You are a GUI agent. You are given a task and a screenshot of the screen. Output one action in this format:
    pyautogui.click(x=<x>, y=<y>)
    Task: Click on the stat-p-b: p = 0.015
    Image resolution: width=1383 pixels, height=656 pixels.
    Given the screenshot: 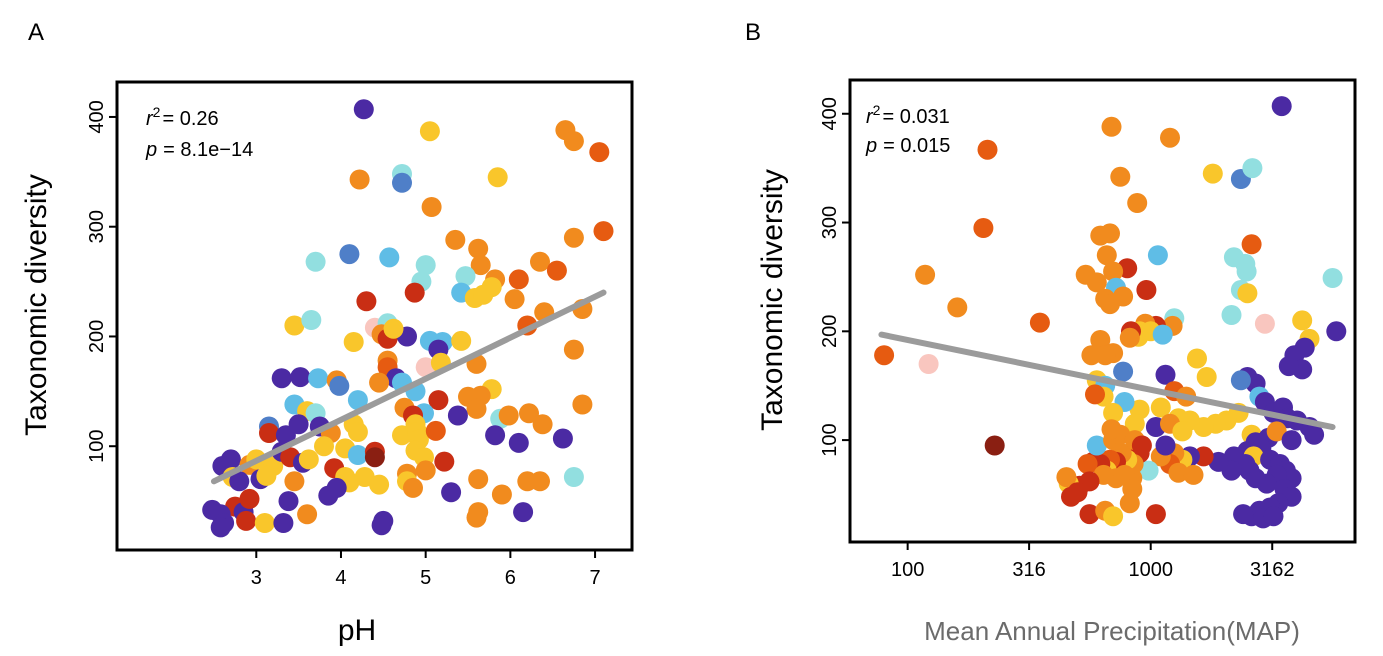 What is the action you would take?
    pyautogui.click(x=907, y=146)
    